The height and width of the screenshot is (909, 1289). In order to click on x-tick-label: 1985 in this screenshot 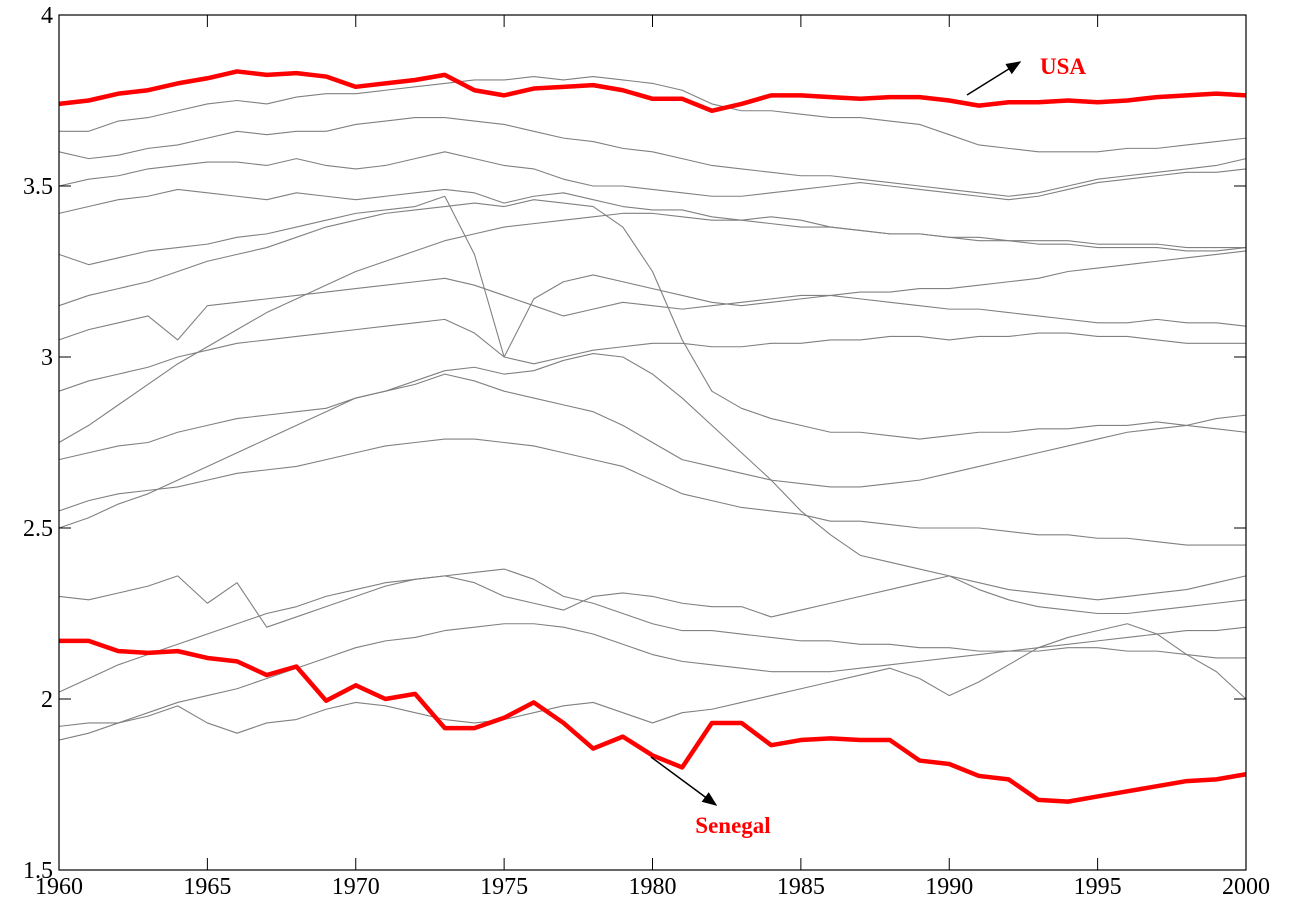, I will do `click(801, 887)`.